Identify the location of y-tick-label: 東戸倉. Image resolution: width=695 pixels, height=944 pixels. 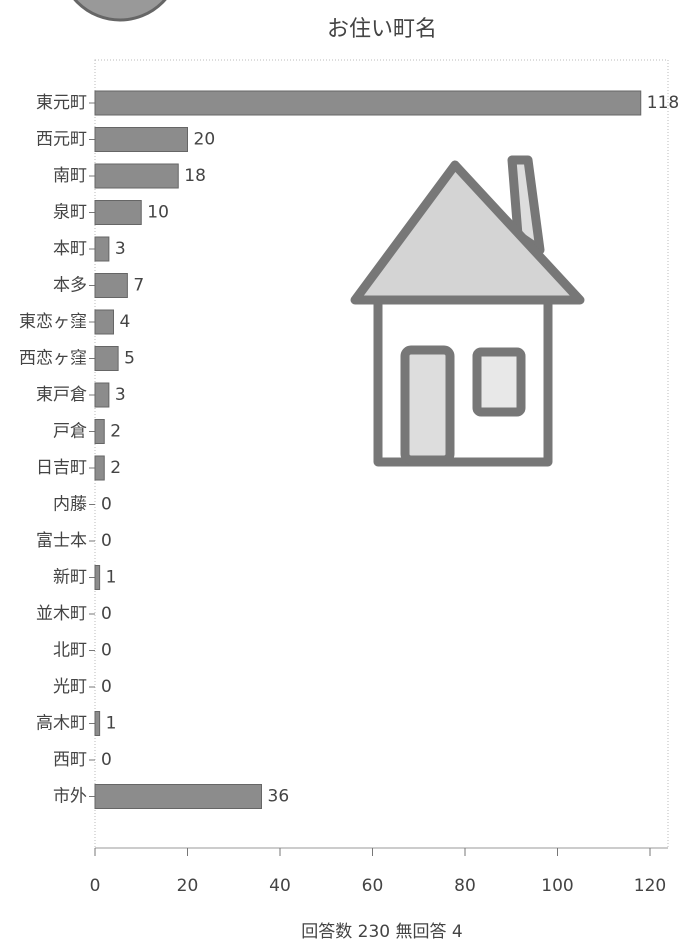
(61, 395).